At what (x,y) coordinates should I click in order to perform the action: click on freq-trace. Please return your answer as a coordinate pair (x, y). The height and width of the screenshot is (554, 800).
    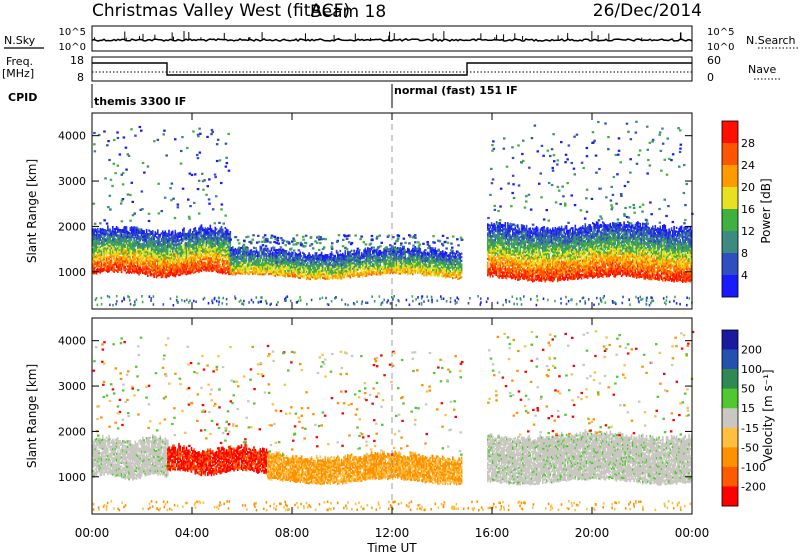
    Looking at the image, I should click on (392, 69).